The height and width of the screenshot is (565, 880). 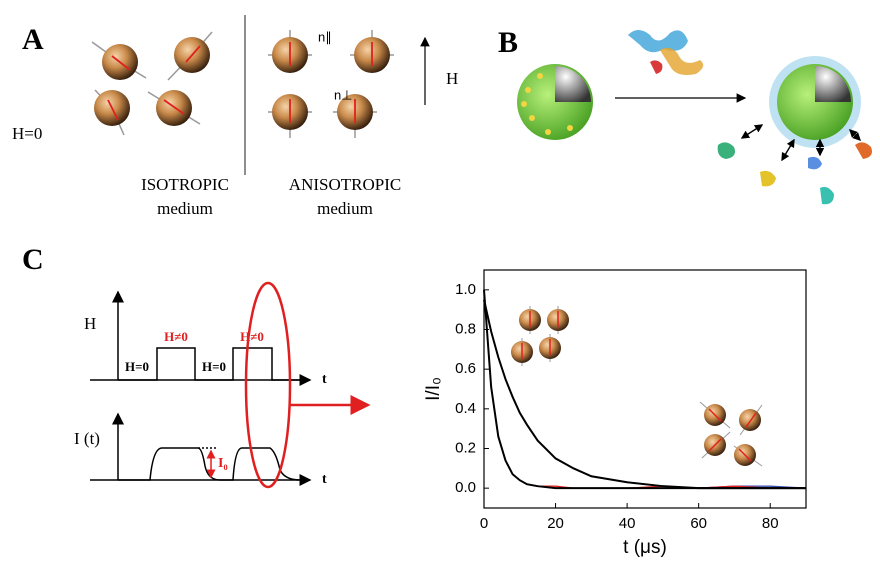 I want to click on h-axis-label: H, so click(x=90, y=323).